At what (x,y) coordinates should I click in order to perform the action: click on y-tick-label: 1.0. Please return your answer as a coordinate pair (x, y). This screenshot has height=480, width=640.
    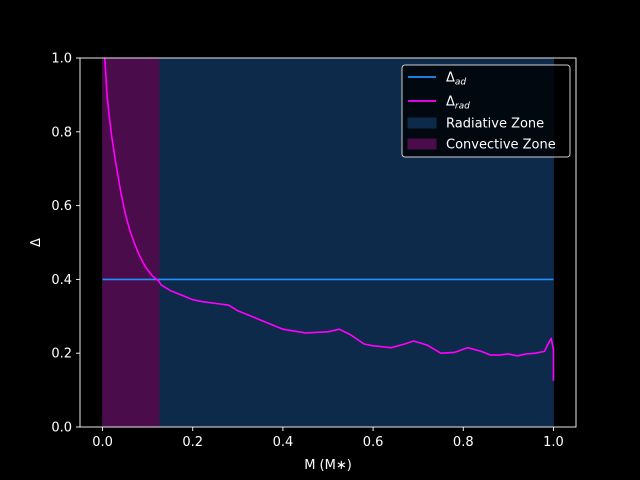
    Looking at the image, I should click on (61, 59).